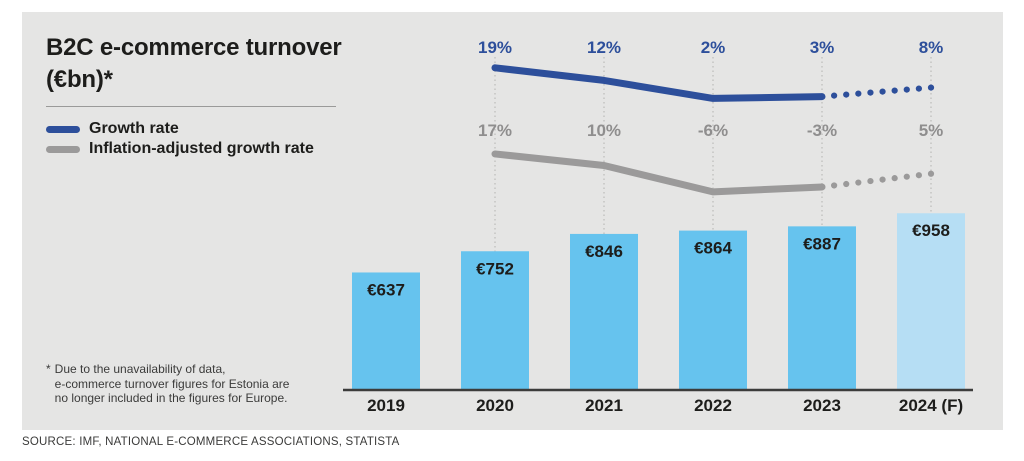  I want to click on growth-rate-pct-label: 2%, so click(713, 47).